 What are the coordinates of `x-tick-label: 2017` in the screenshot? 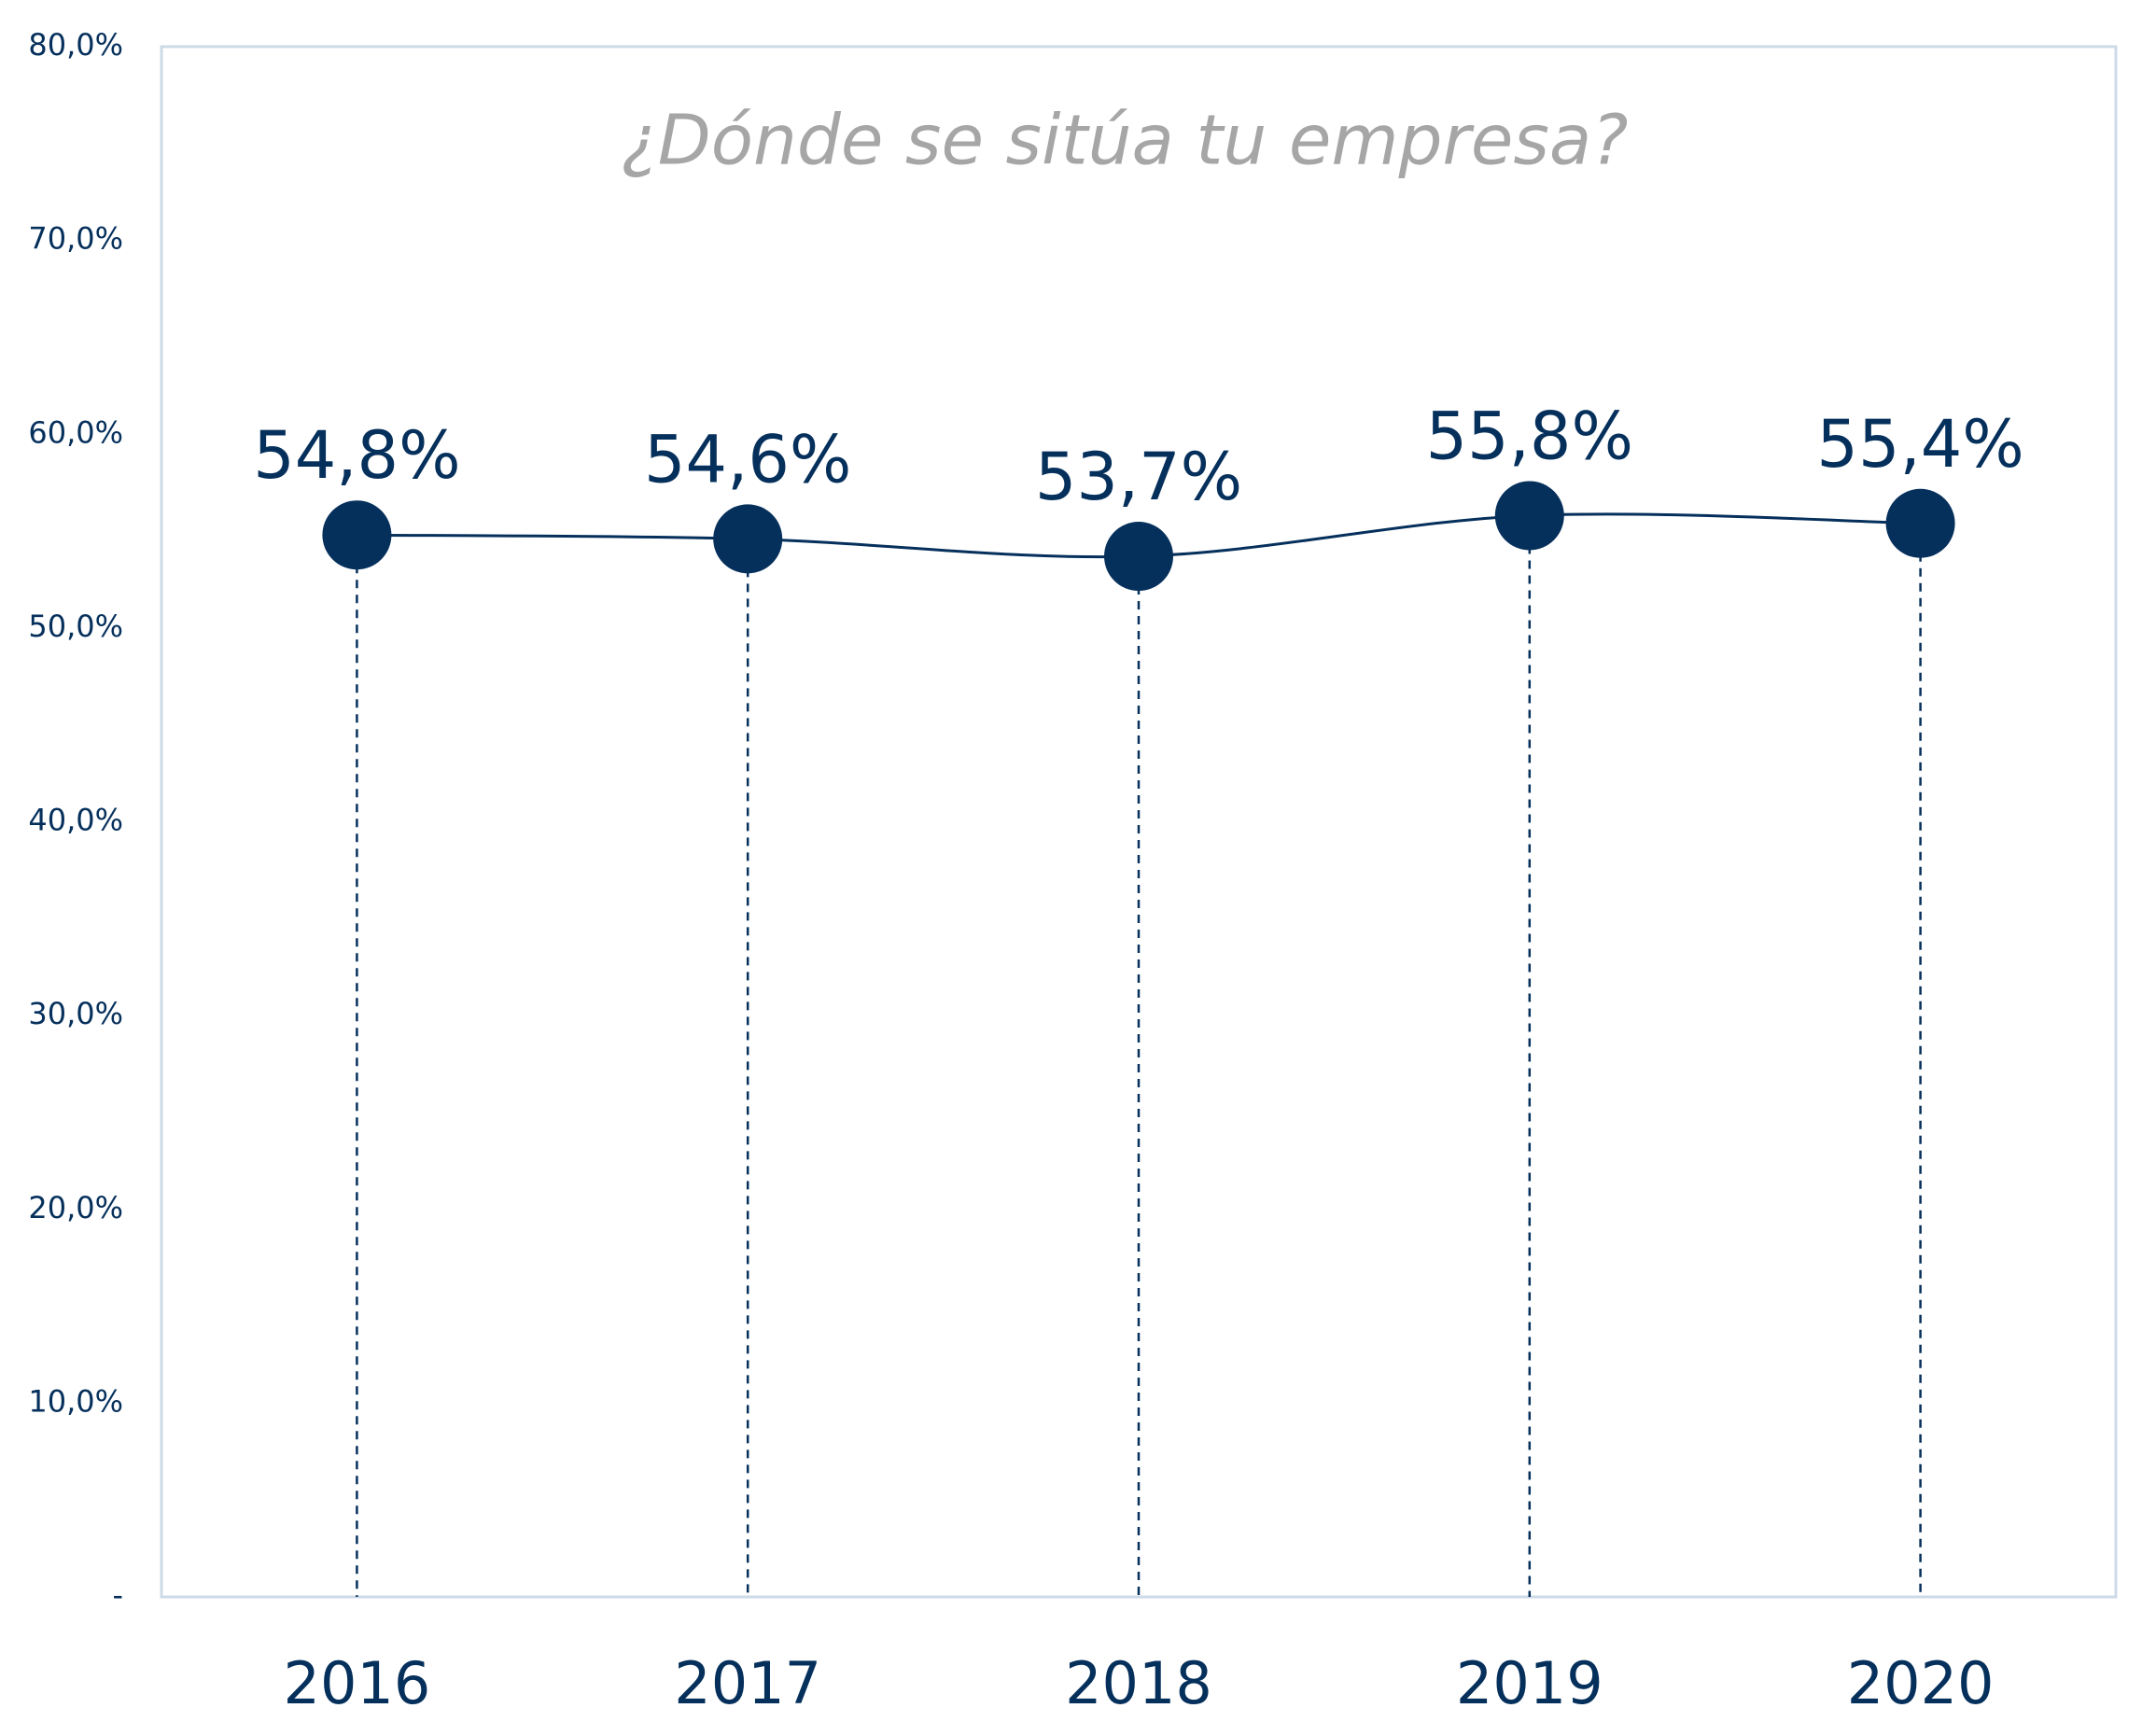 It's located at (747, 1683).